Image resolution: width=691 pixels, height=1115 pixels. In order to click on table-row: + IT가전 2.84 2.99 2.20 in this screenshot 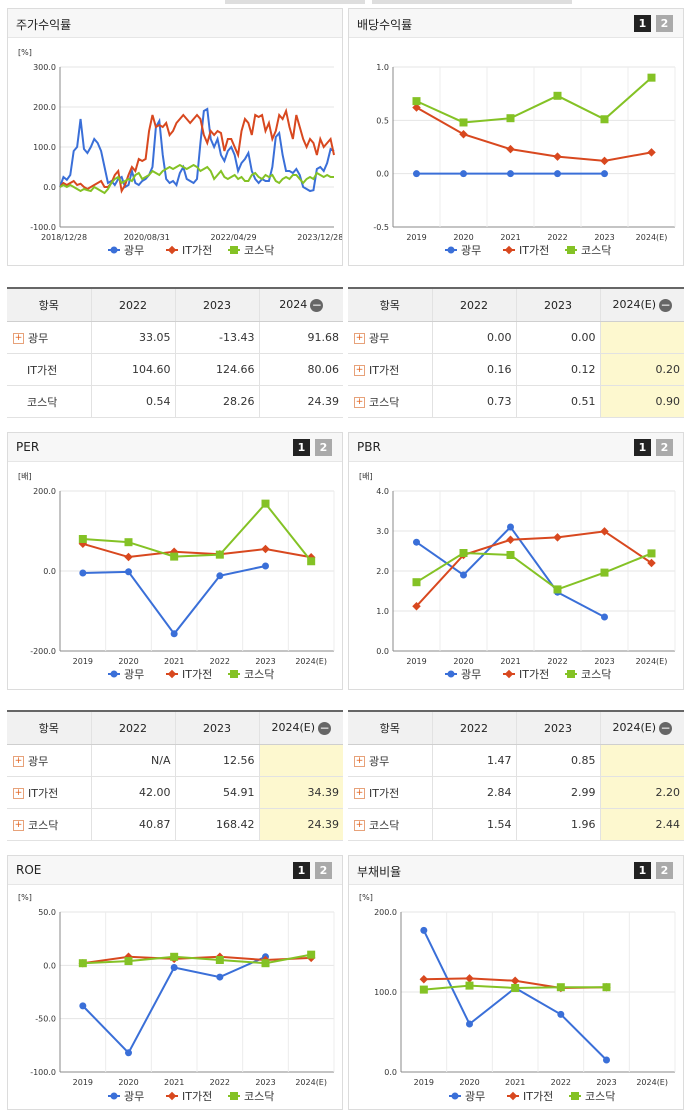, I will do `click(516, 792)`.